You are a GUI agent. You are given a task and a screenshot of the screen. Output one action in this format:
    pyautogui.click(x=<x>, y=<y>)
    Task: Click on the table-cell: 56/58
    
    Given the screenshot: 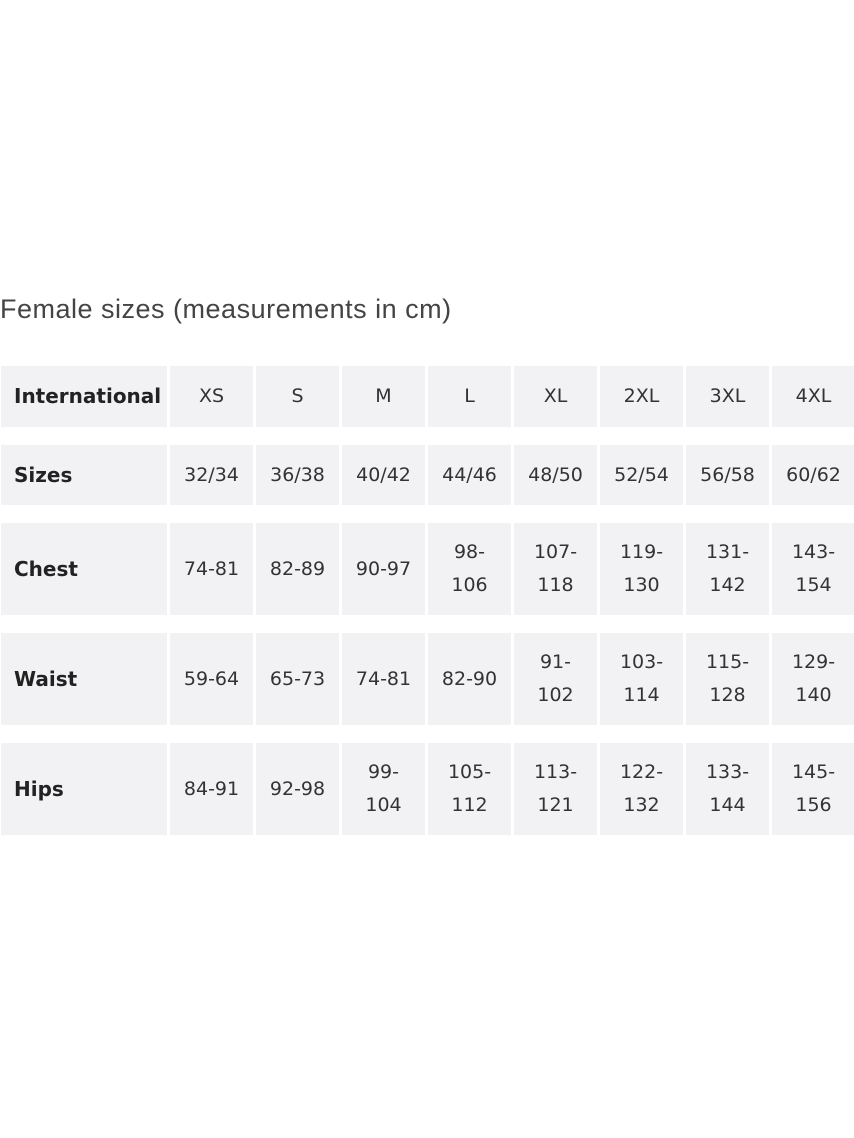 What is the action you would take?
    pyautogui.click(x=727, y=475)
    